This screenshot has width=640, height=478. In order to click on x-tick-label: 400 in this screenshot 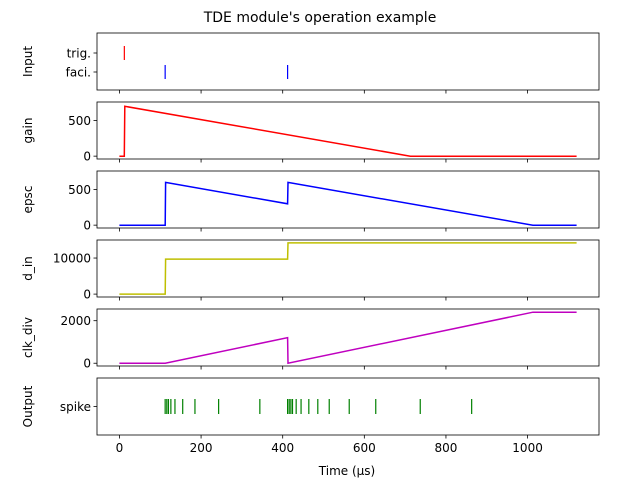, I will do `click(282, 448)`.